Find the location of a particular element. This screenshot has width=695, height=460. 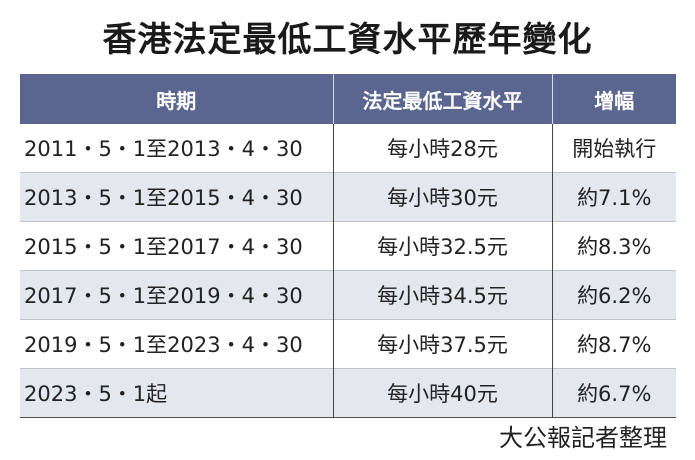

table-row: 2019・5・1至2023・4・30 每小時37.5元 約8.7% is located at coordinates (348, 344).